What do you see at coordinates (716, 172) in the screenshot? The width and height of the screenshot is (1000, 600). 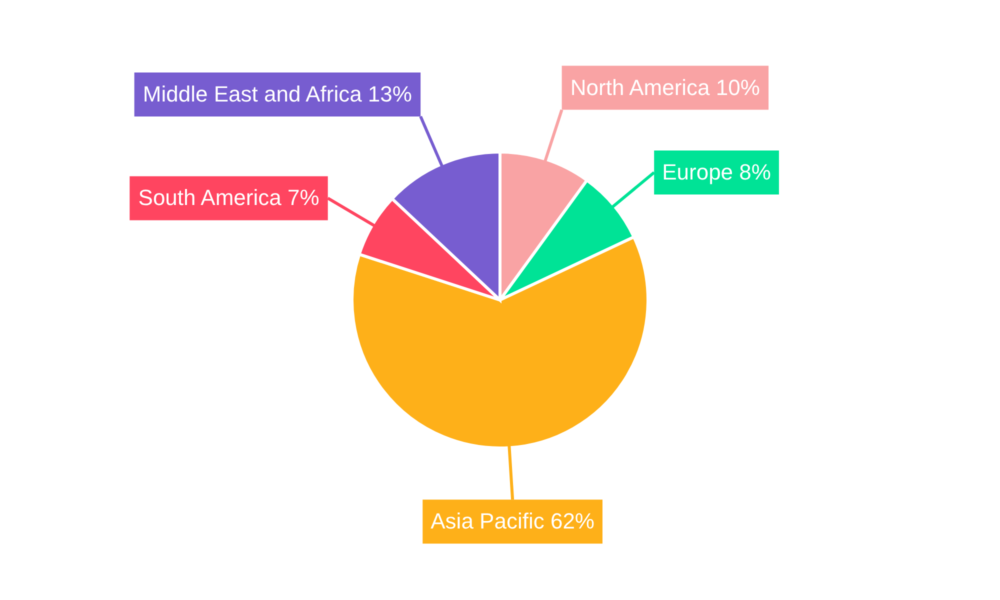 I see `slice-label: Europe 8%` at bounding box center [716, 172].